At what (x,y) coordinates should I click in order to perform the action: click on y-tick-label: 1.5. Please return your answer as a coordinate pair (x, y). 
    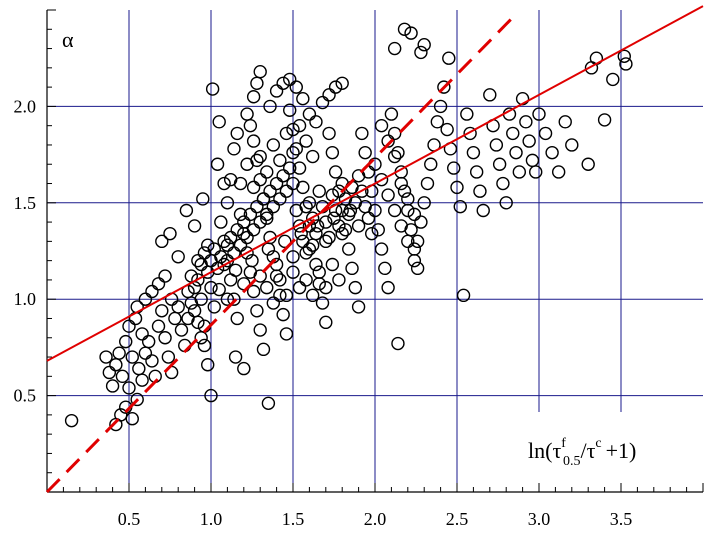
    Looking at the image, I should click on (25, 203).